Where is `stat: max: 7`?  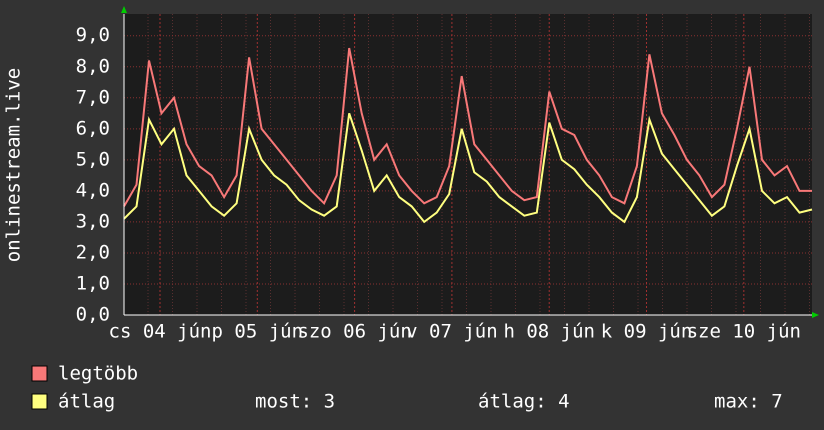
stat: max: 7 is located at coordinates (748, 402).